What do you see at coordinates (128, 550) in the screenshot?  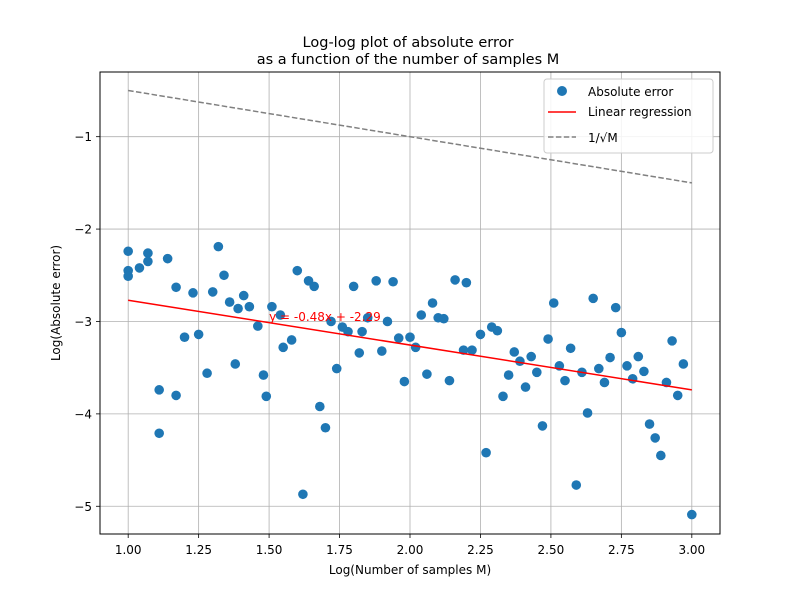 I see `x-tick-label: 1.00` at bounding box center [128, 550].